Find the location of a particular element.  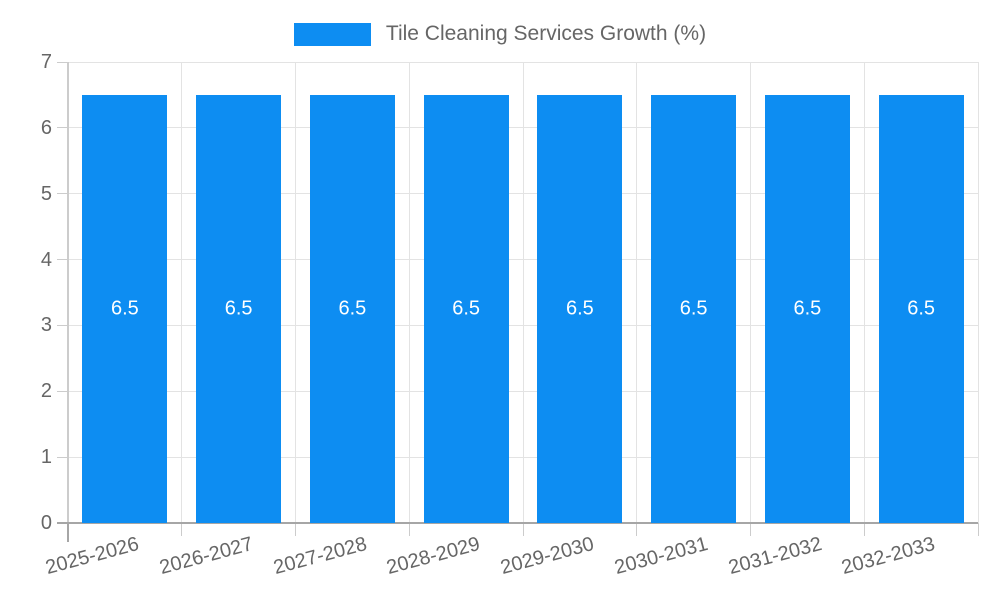

bar-2030-2031 is located at coordinates (694, 308).